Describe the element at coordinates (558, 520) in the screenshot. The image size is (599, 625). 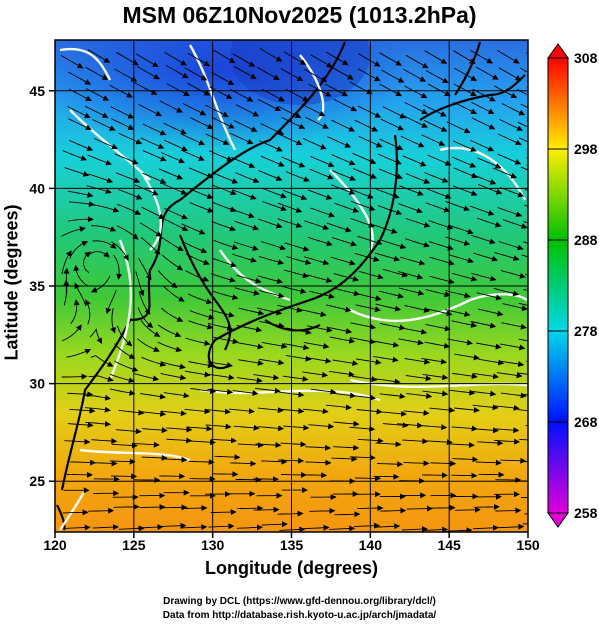
I see `colorbar-min-arrow` at that location.